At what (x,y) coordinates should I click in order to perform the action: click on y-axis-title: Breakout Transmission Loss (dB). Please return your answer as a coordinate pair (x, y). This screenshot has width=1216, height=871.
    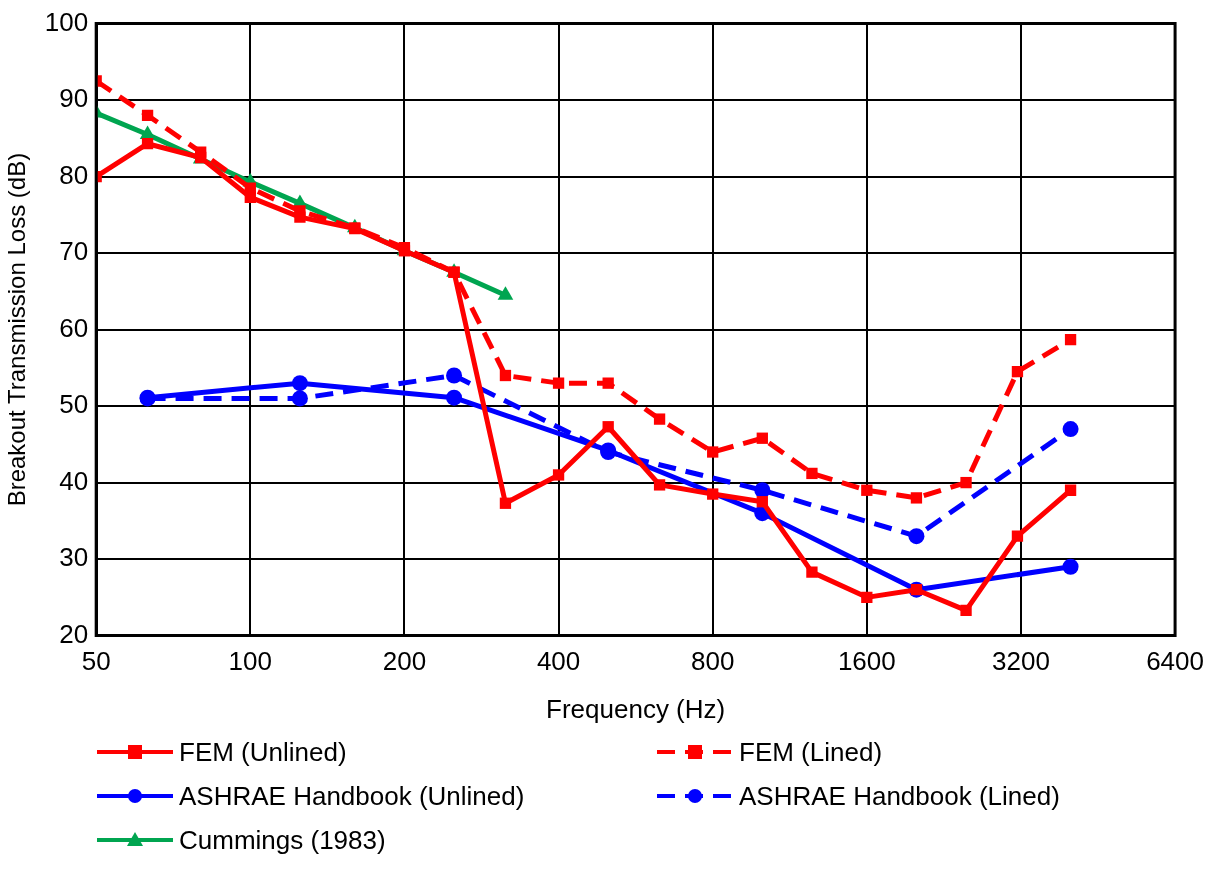
    Looking at the image, I should click on (17, 329).